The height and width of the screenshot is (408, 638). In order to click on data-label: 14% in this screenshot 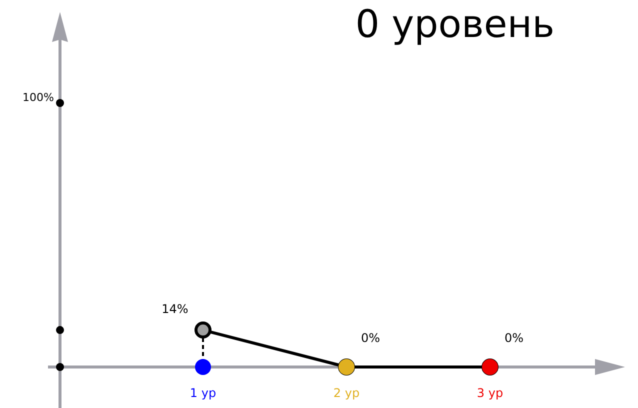, I will do `click(175, 309)`.